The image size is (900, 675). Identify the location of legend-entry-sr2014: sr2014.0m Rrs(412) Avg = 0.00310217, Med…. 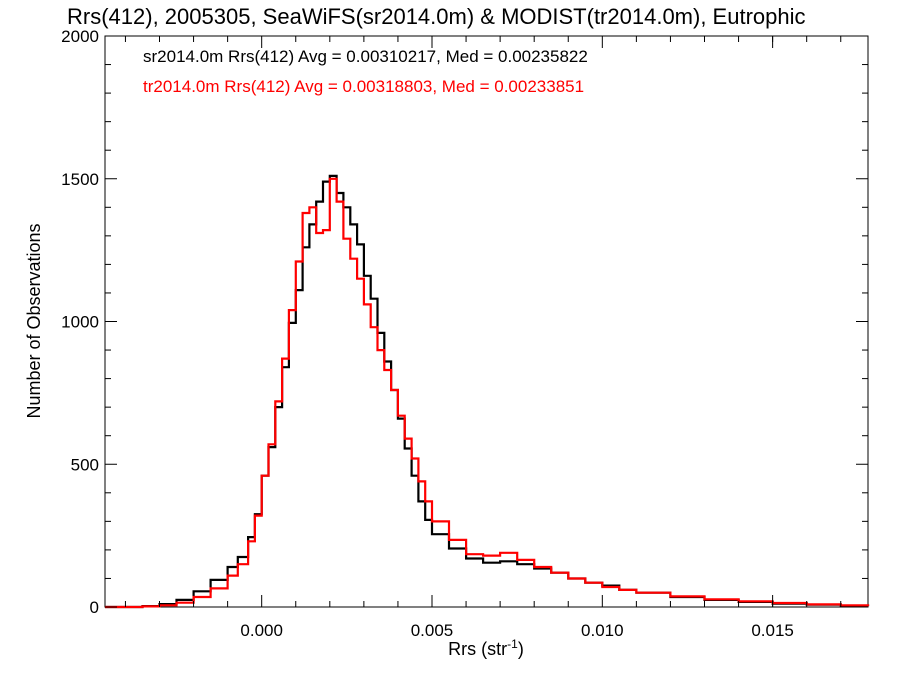
(365, 56).